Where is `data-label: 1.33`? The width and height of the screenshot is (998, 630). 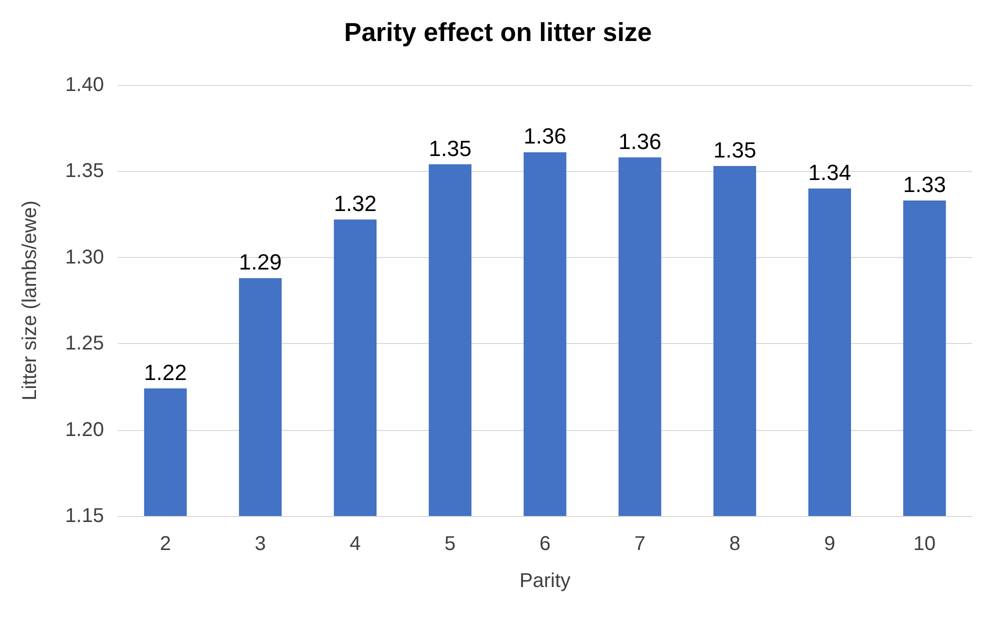 data-label: 1.33 is located at coordinates (924, 185).